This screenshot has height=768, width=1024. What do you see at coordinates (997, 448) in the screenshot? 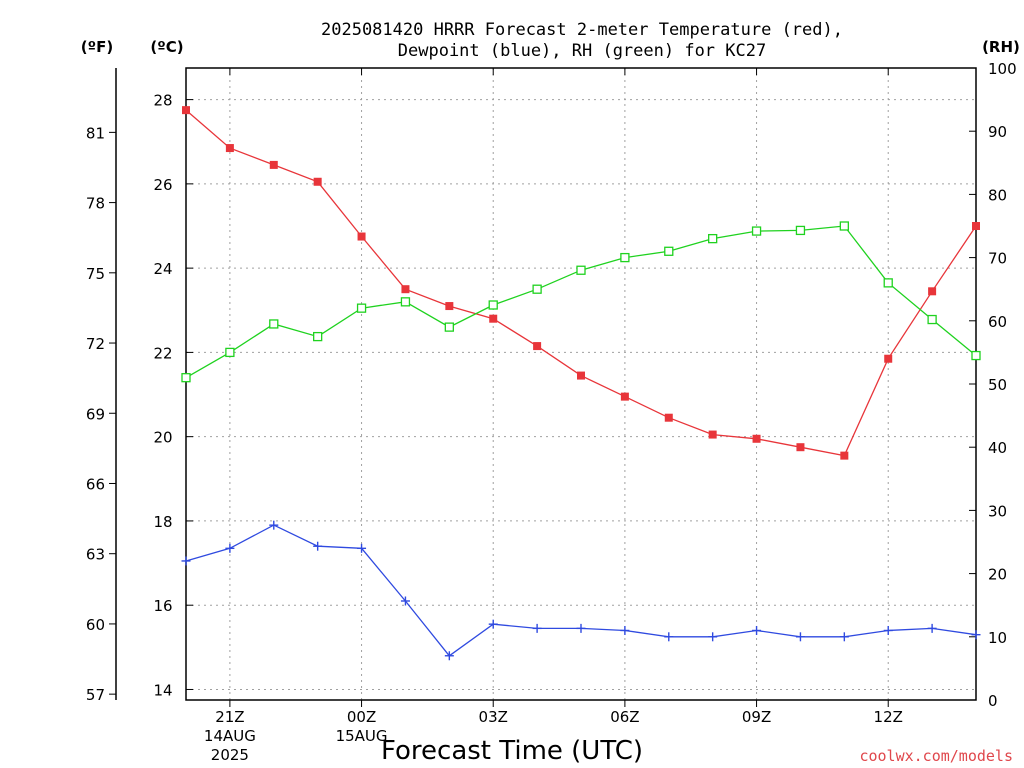
I see `rh-tick-label: 40` at bounding box center [997, 448].